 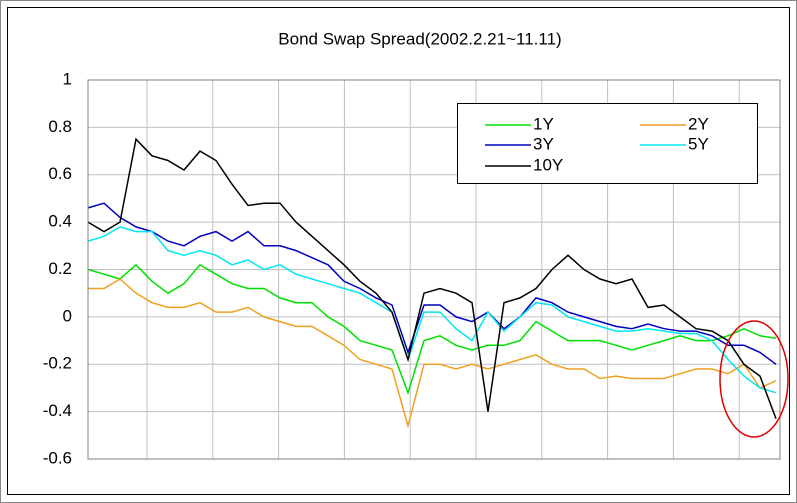 What do you see at coordinates (57, 410) in the screenshot?
I see `y-tick-label: -0.4` at bounding box center [57, 410].